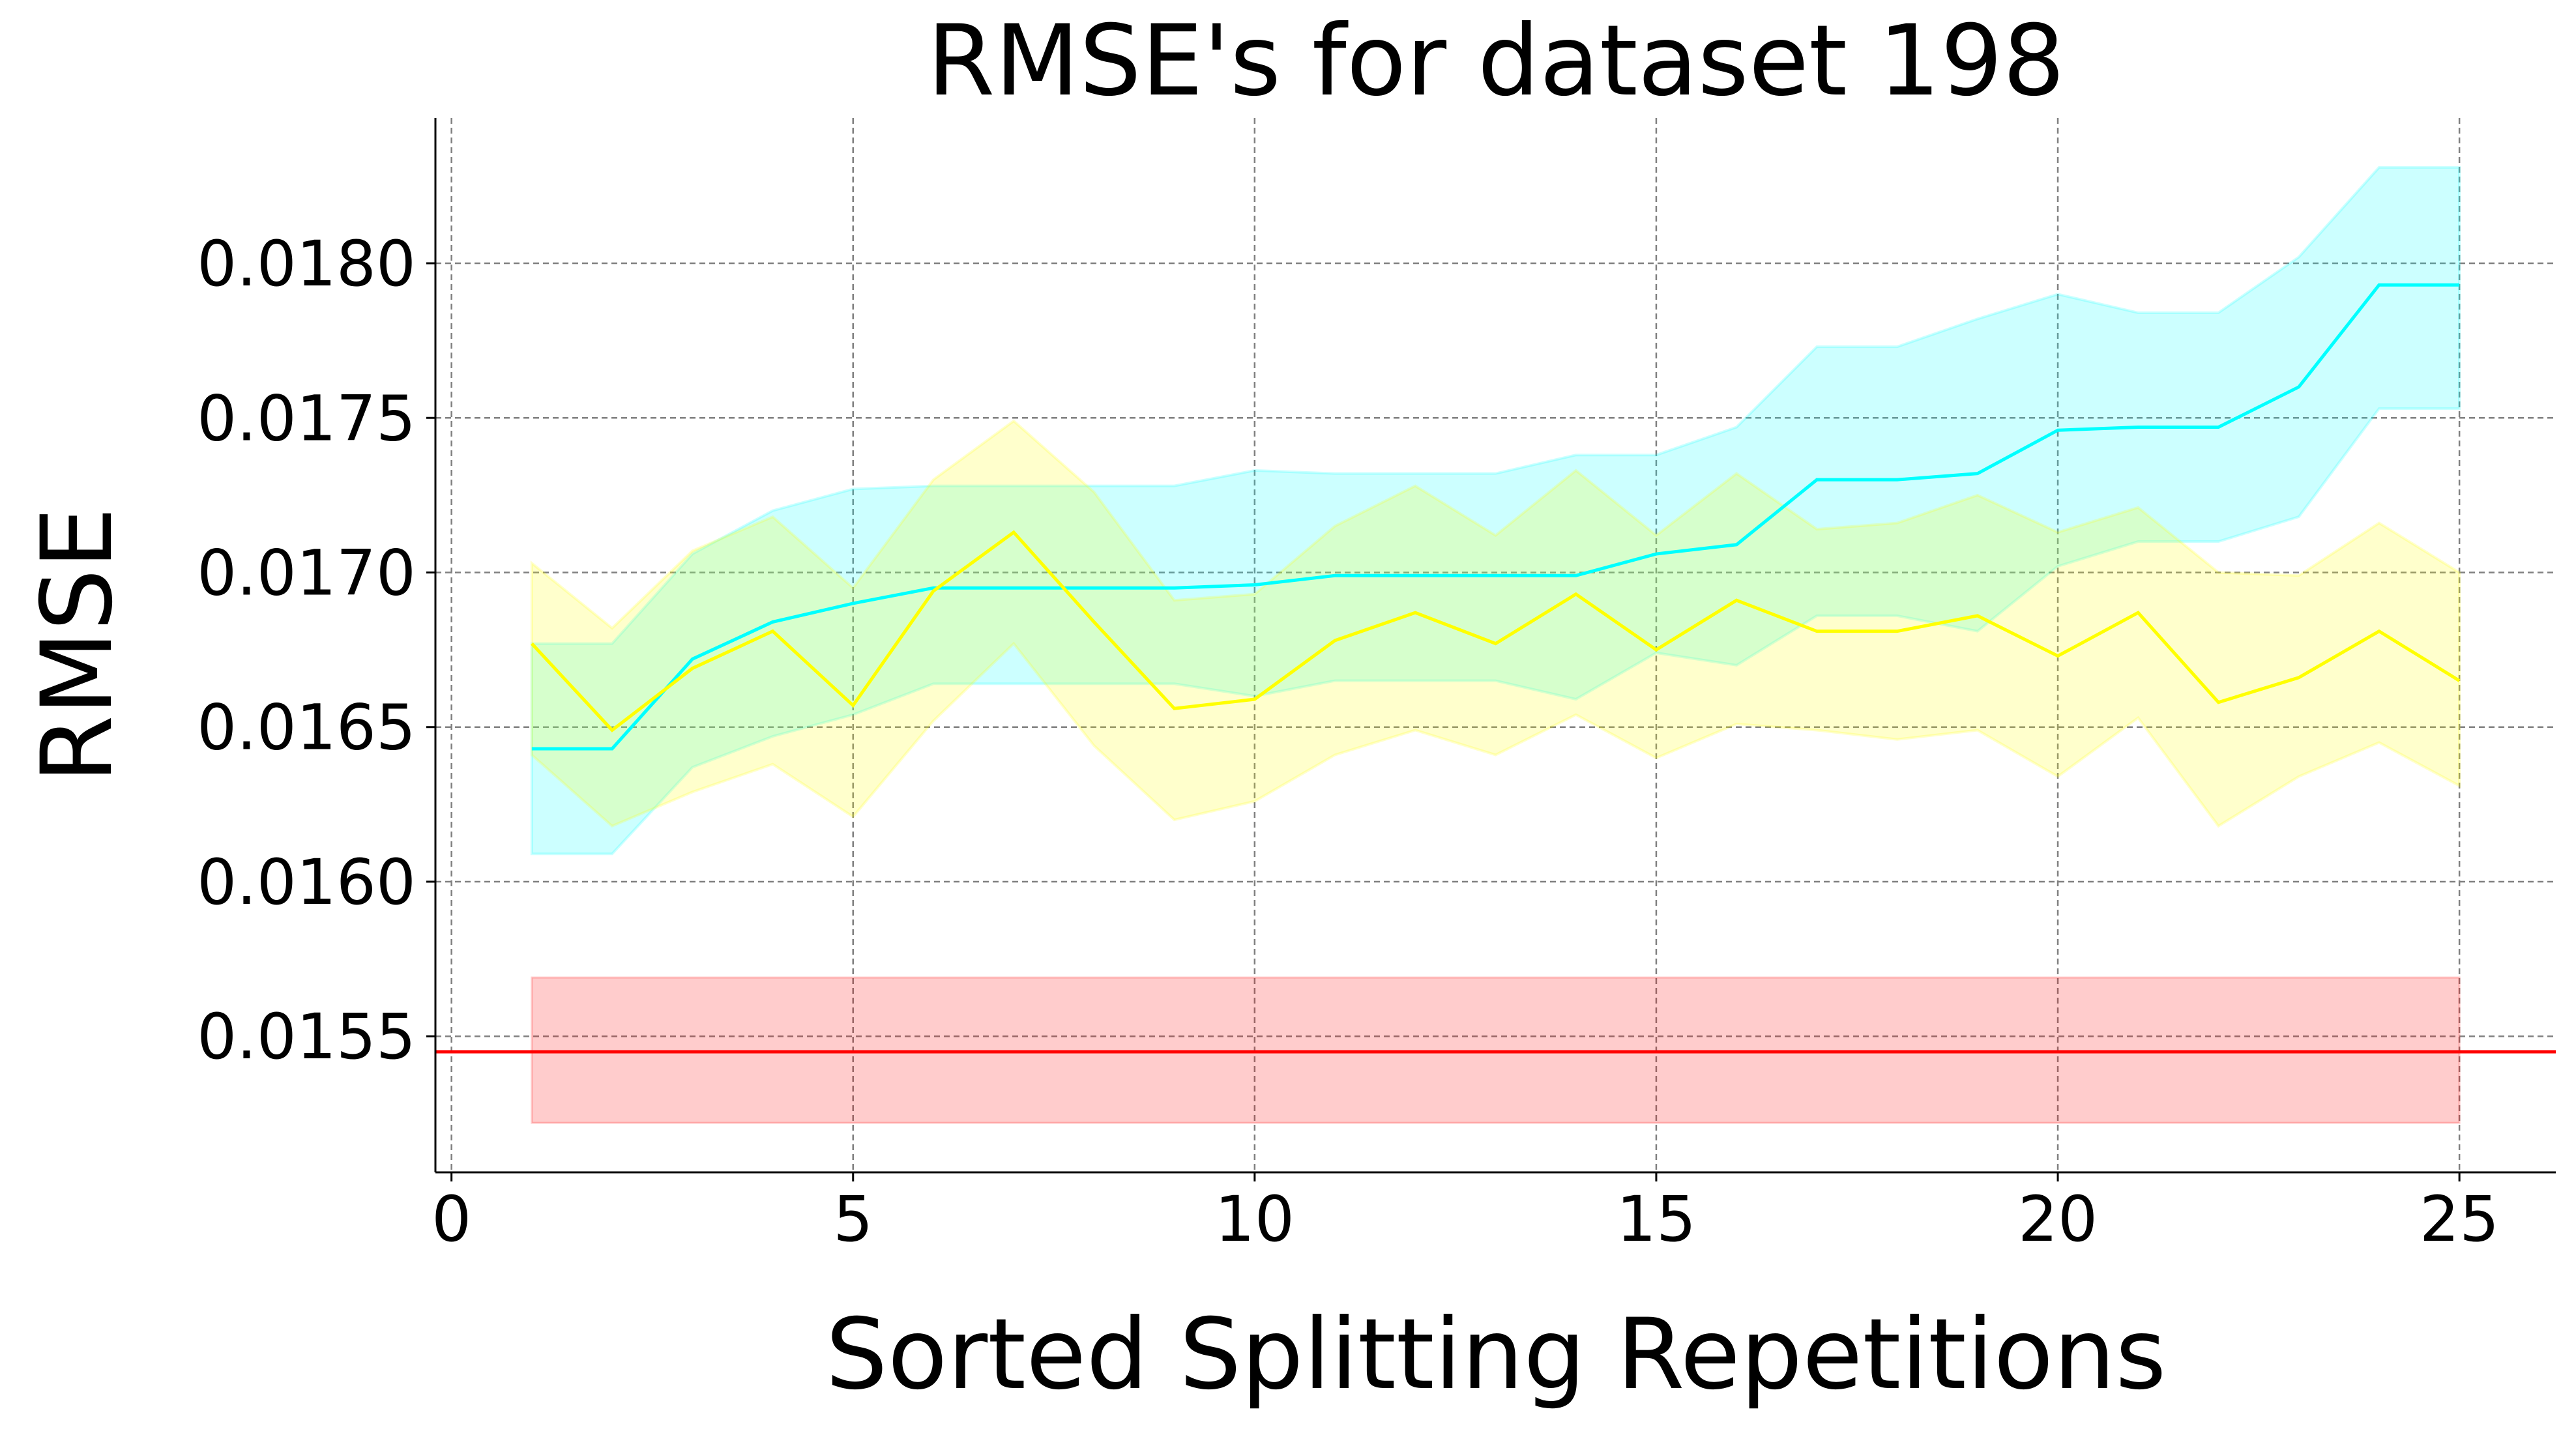 The image size is (2576, 1433). Describe the element at coordinates (1656, 1219) in the screenshot. I see `x-tick-label: 15` at that location.